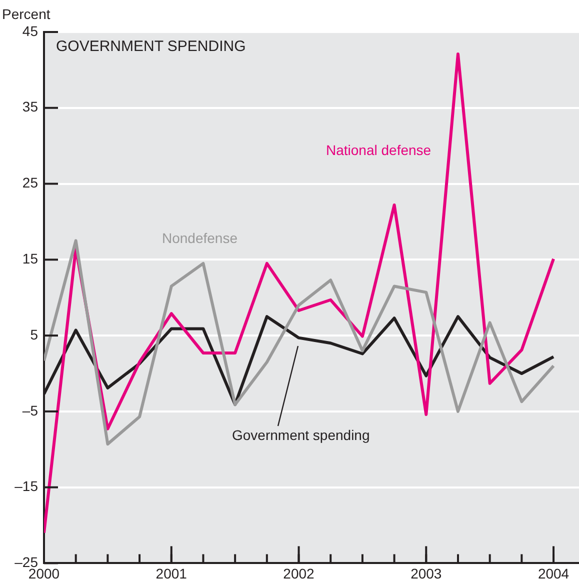 The width and height of the screenshot is (579, 586). What do you see at coordinates (30, 182) in the screenshot?
I see `y-tick-label: 25` at bounding box center [30, 182].